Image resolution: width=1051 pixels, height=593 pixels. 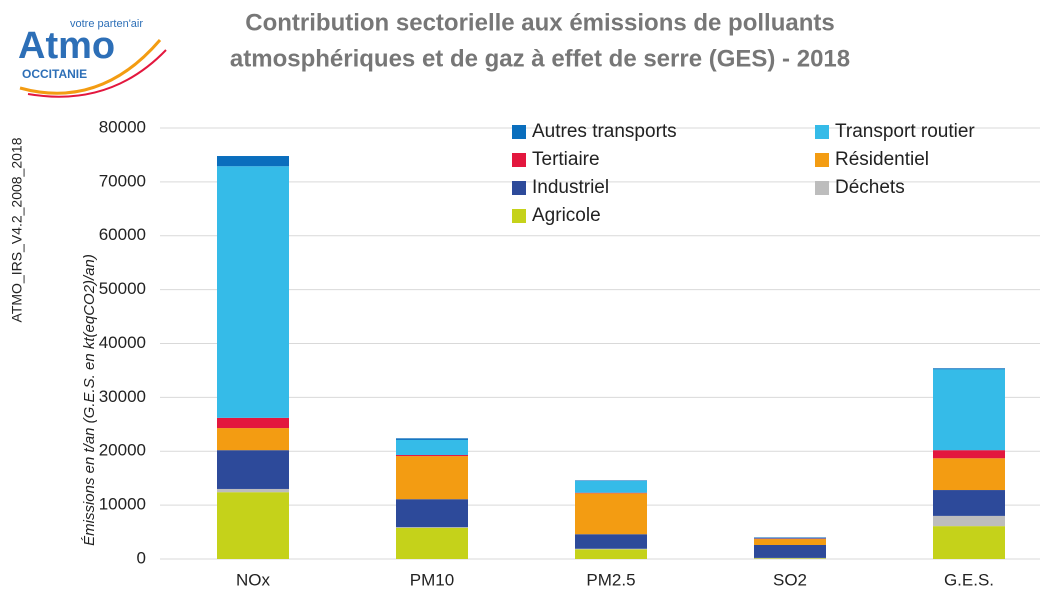 What do you see at coordinates (604, 131) in the screenshot?
I see `legend-label: Autres transports` at bounding box center [604, 131].